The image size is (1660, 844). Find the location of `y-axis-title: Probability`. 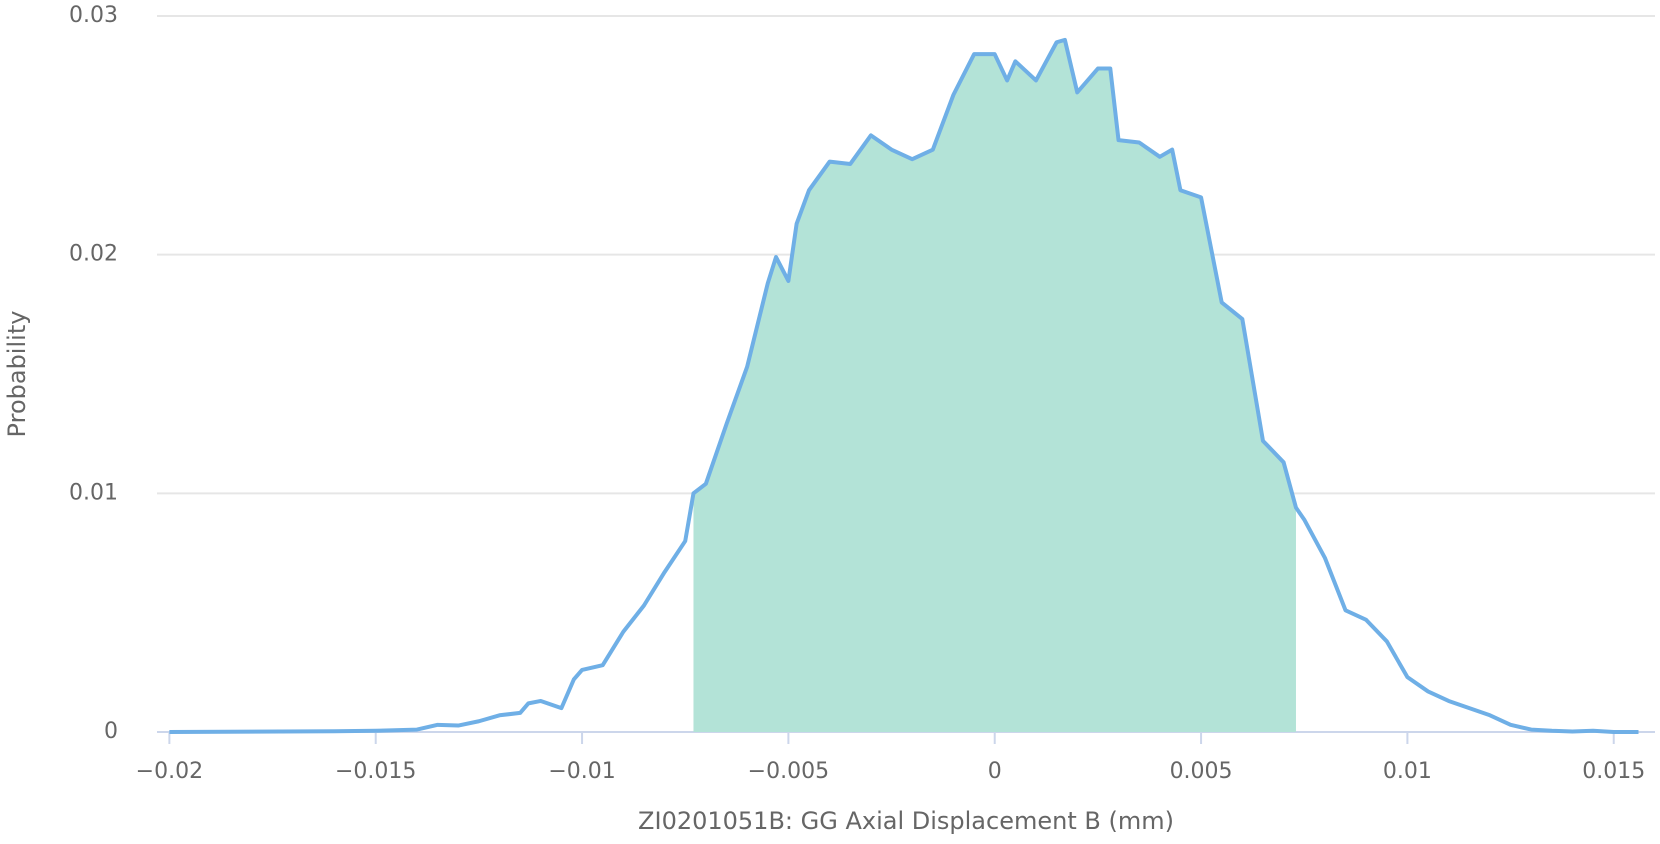

y-axis-title: Probability is located at coordinates (17, 374).